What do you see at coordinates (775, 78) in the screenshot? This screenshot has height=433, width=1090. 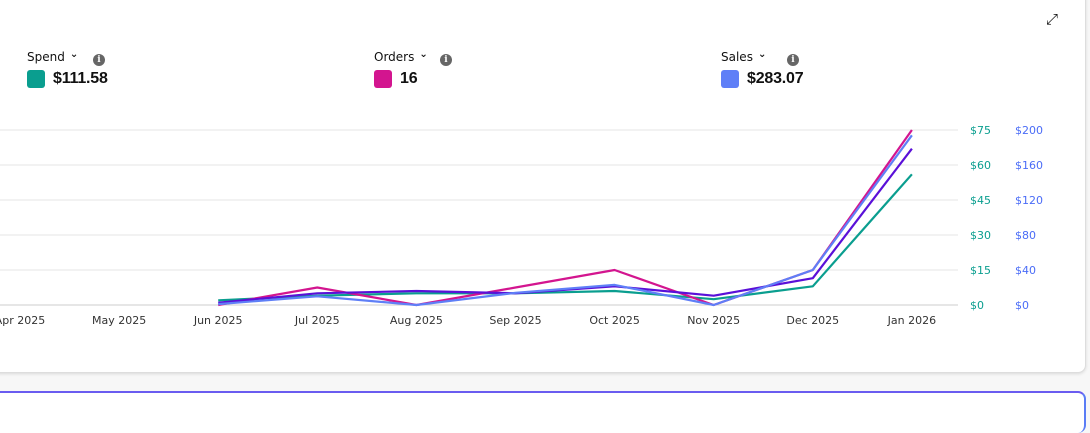 I see `metric-value: $283.07` at bounding box center [775, 78].